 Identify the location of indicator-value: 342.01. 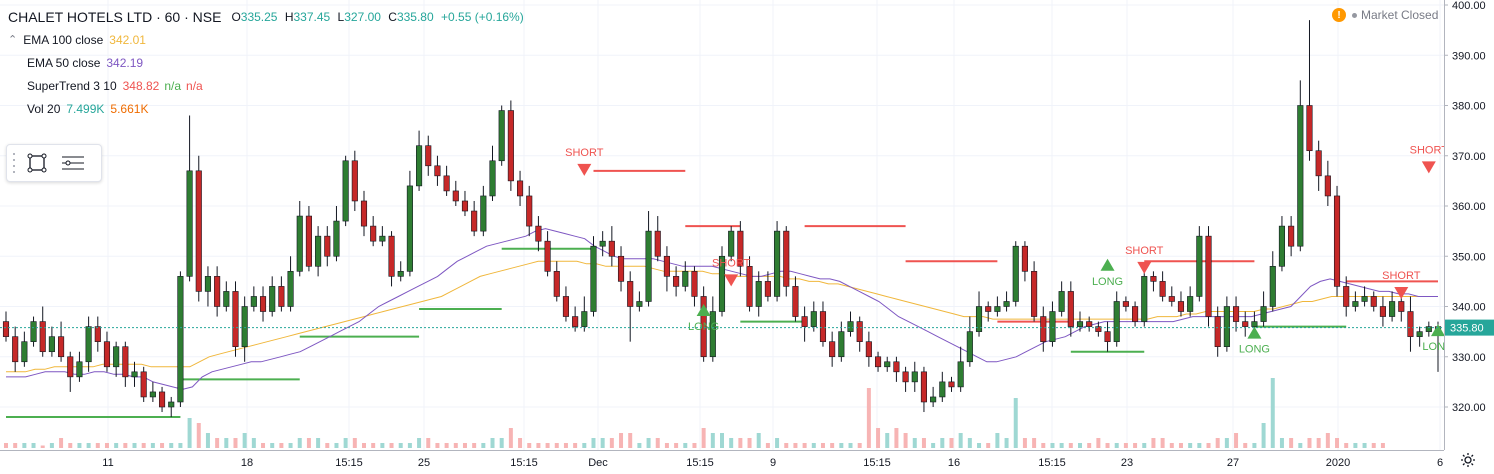
(127, 39).